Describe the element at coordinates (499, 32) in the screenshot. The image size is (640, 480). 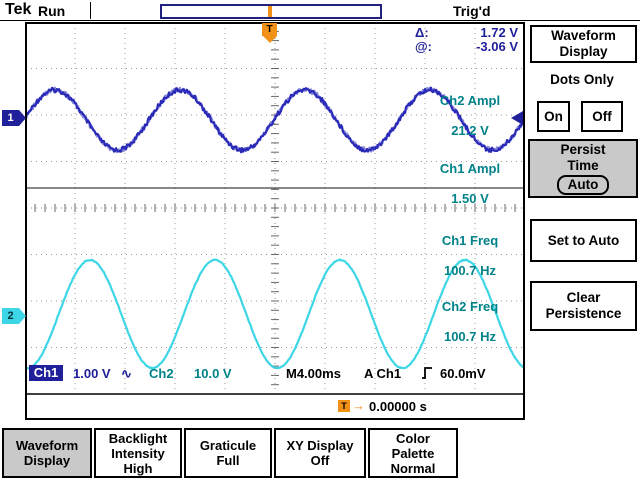
I see `cursor-delta-value: 1.72 V` at that location.